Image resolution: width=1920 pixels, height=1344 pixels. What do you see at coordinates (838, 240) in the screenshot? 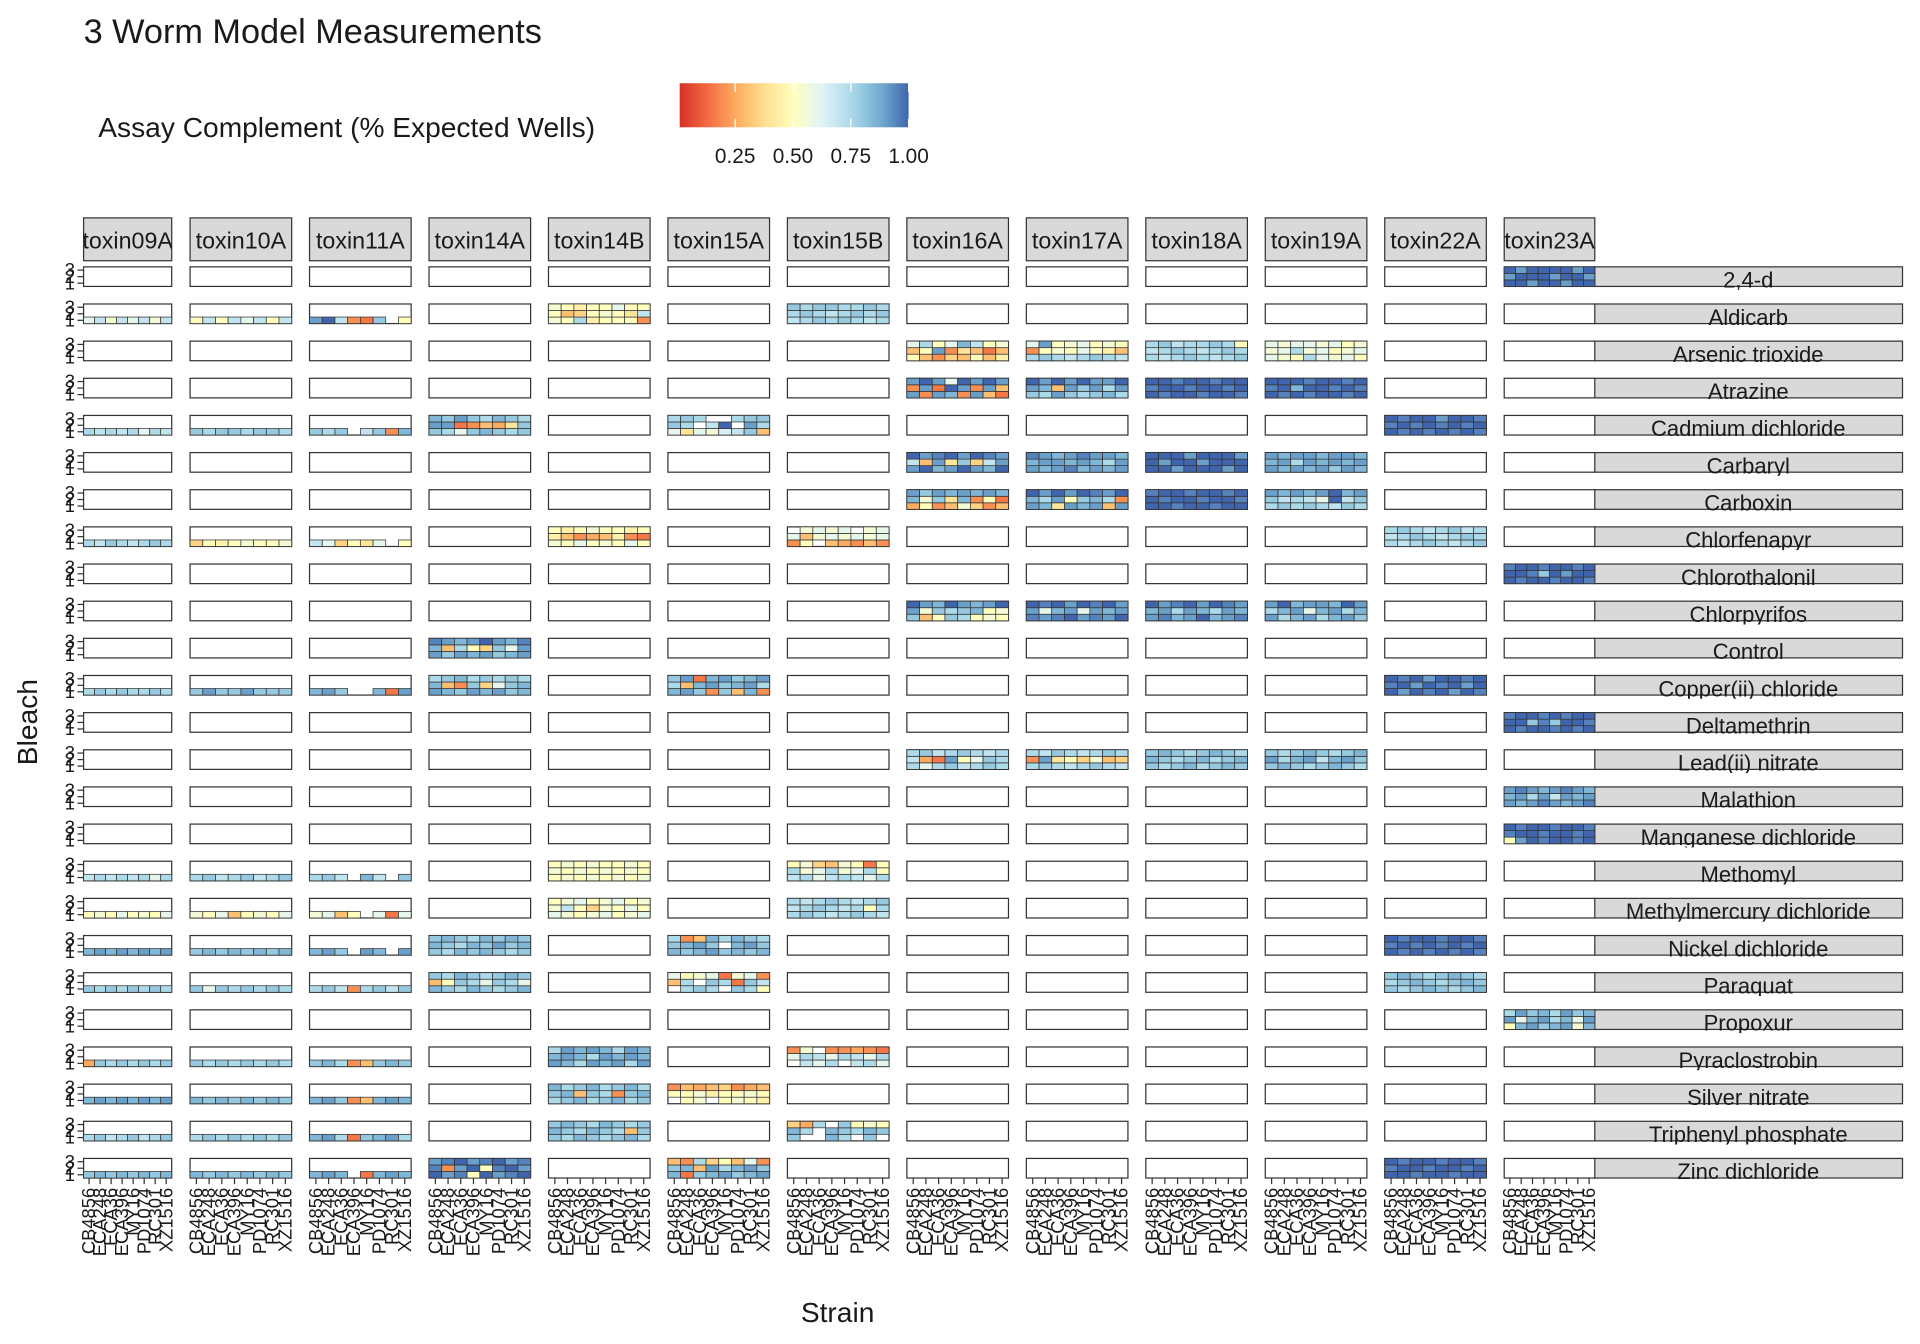
I see `facet-strip-label: toxin15B` at bounding box center [838, 240].